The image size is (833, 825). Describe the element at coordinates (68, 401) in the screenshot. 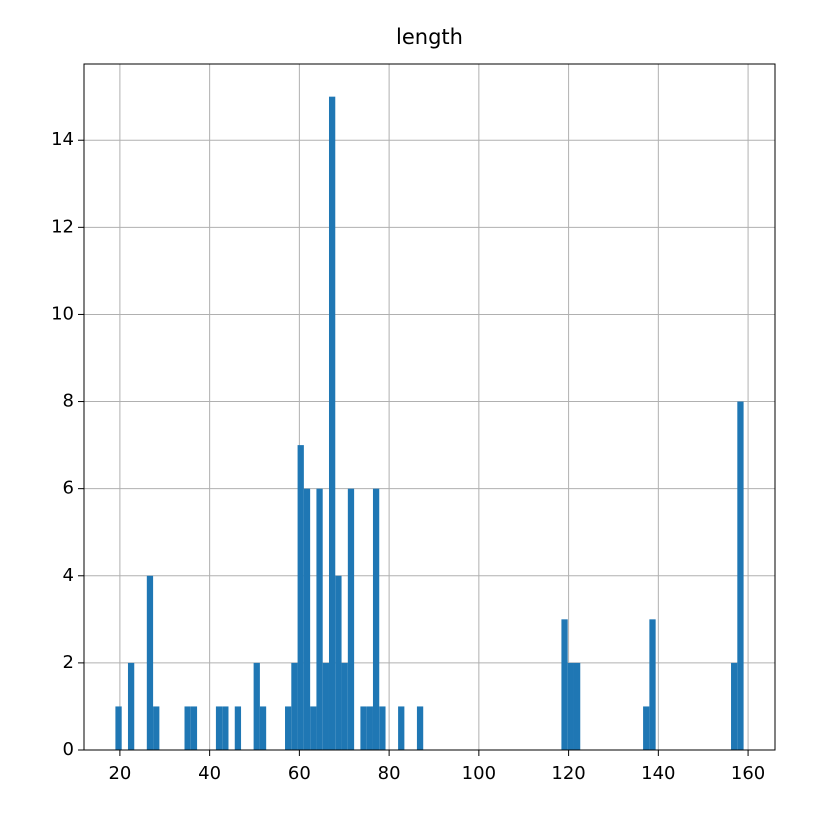

I see `y-tick-label: 8` at that location.